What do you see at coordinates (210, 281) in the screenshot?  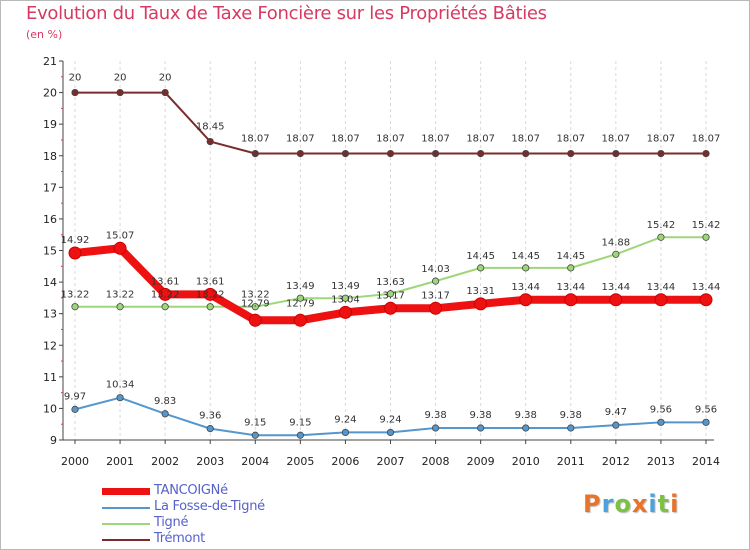 I see `data-label: 13.61` at bounding box center [210, 281].